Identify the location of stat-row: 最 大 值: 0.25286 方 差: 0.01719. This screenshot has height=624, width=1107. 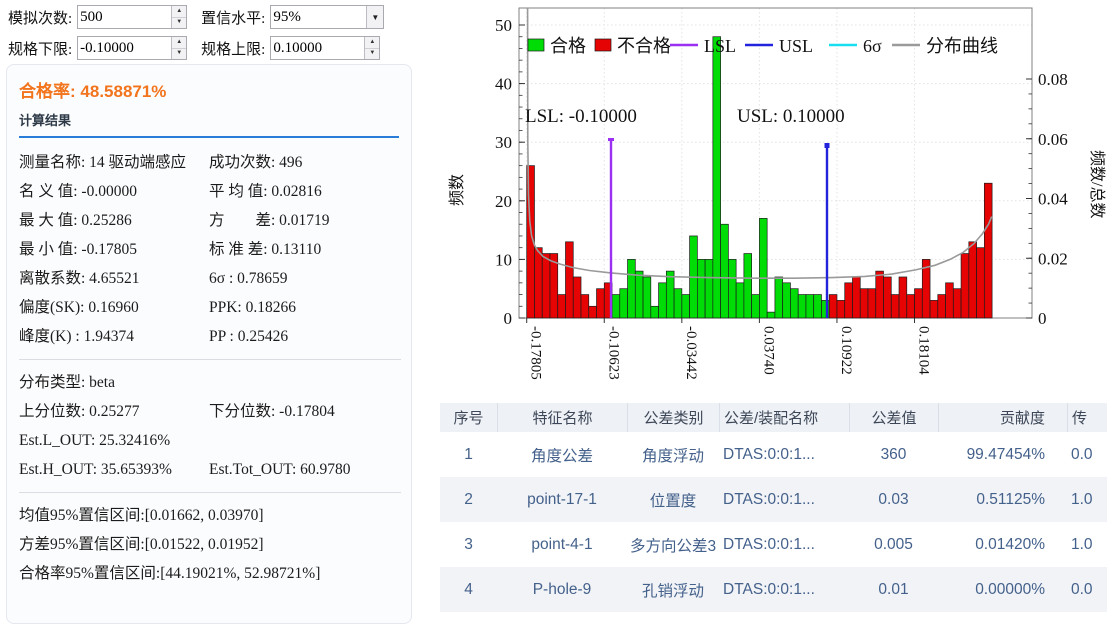
(210, 220).